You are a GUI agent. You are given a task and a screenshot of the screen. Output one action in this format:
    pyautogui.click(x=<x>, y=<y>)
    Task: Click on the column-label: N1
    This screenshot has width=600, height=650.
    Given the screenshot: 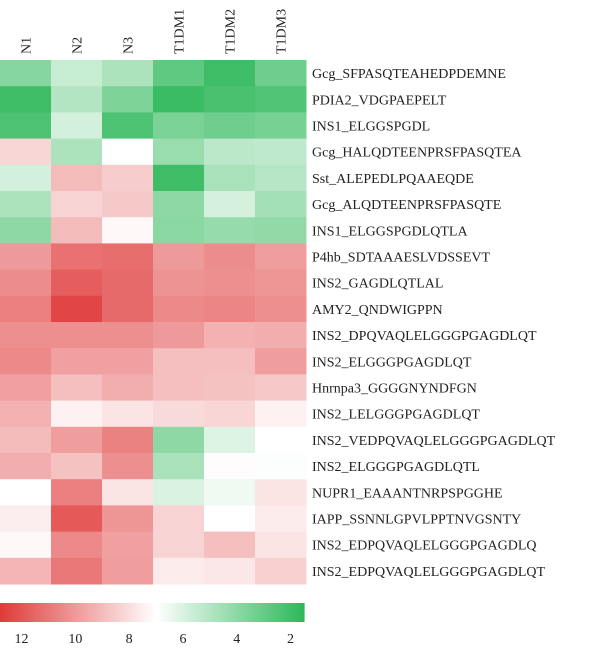 What is the action you would take?
    pyautogui.click(x=27, y=45)
    